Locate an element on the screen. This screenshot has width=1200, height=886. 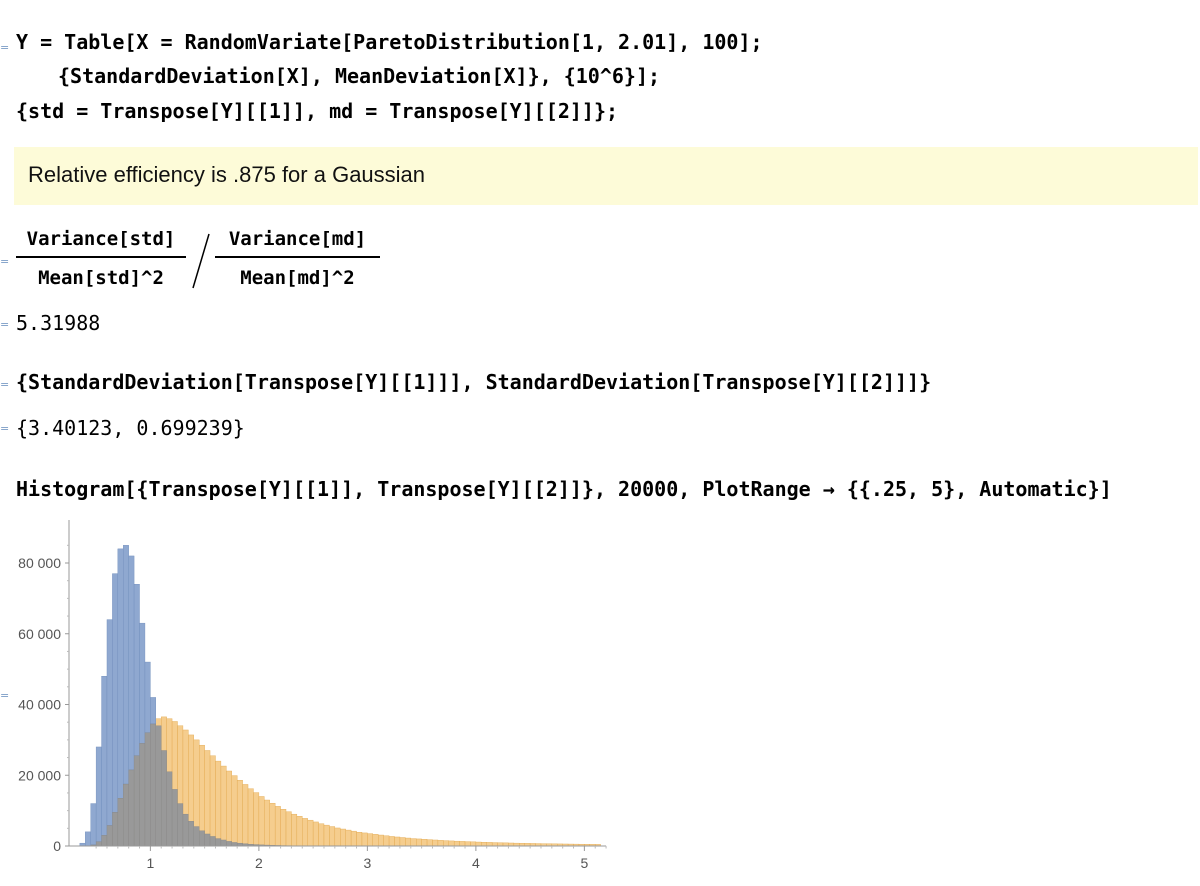
numerator-right: Variance[md] is located at coordinates (297, 239).